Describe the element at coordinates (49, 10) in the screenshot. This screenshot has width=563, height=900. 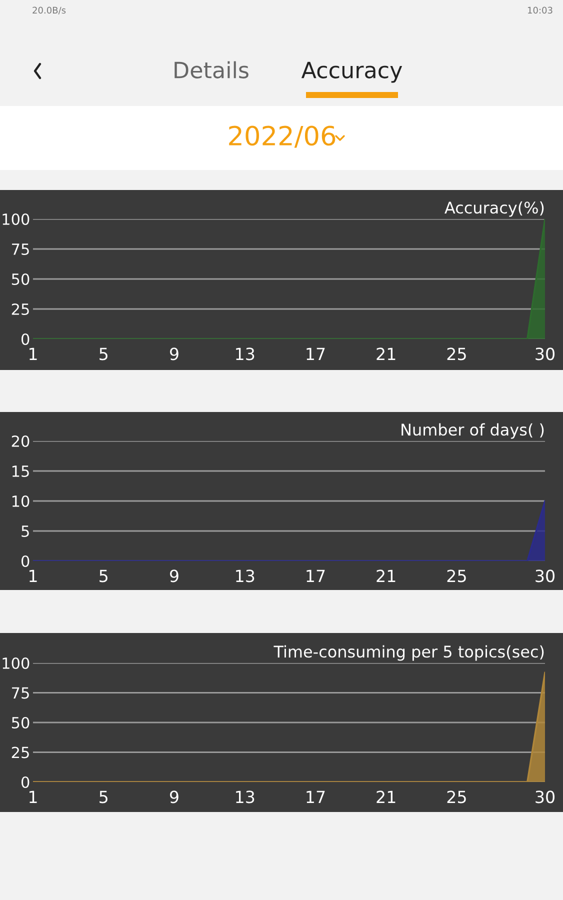
I see `text: 20.0B/s` at that location.